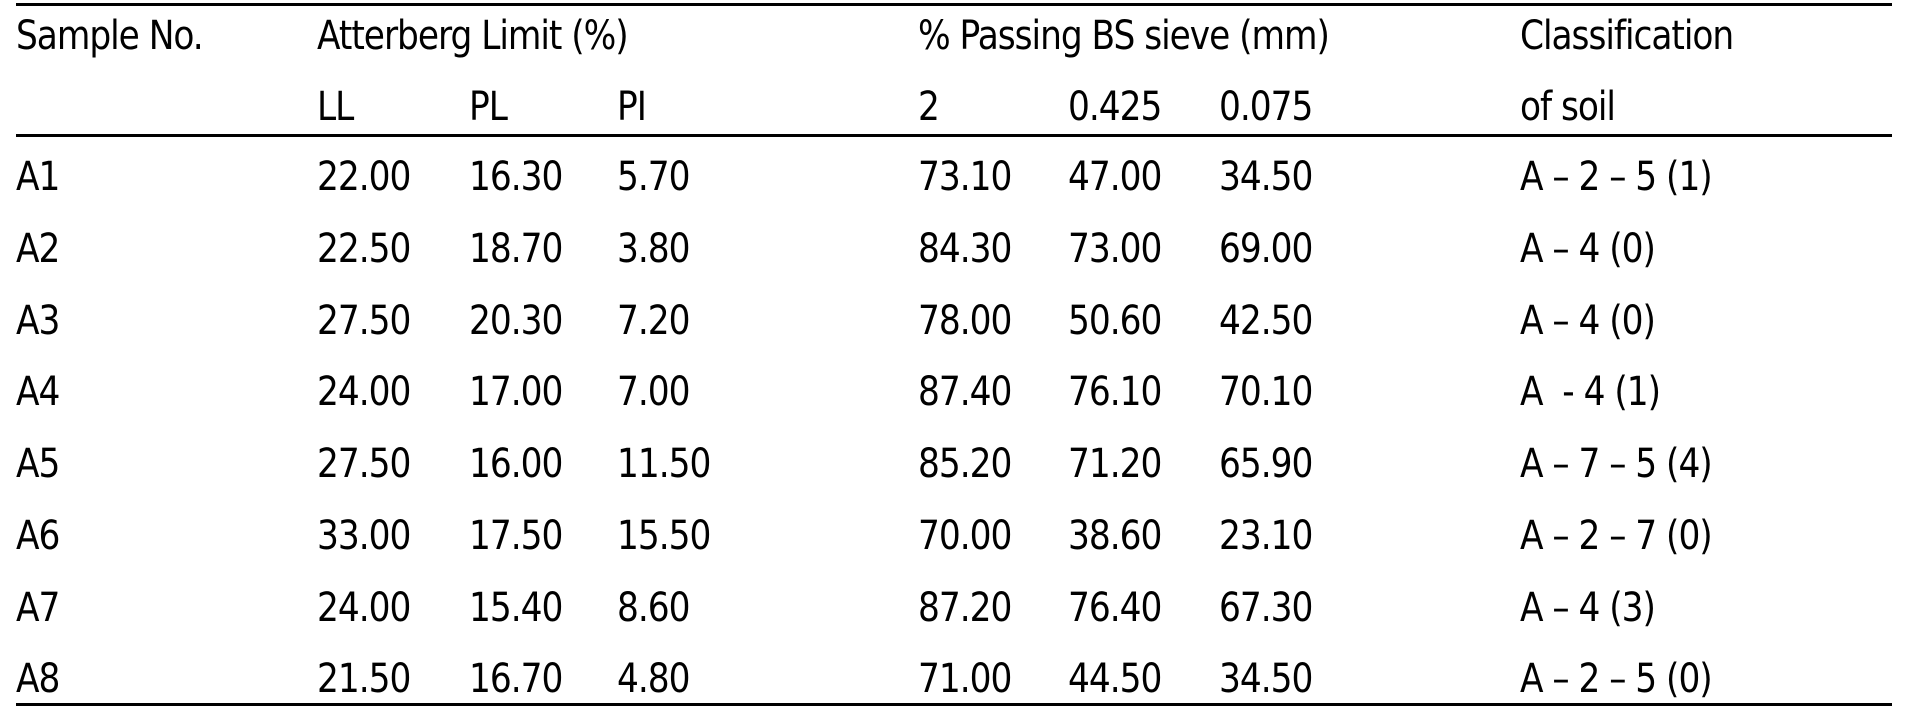 Image resolution: width=1909 pixels, height=722 pixels. I want to click on cell-pl: 17.00, so click(516, 392).